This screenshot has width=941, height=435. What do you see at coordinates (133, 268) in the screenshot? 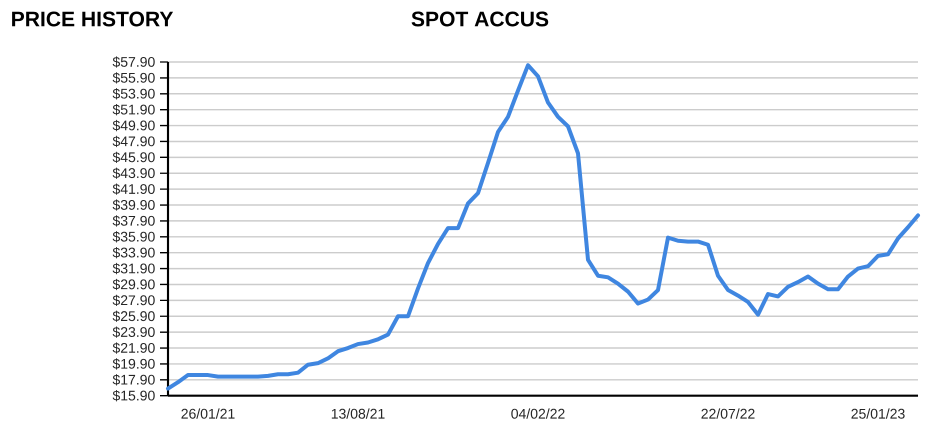
I see `y-tick-label: $31.90` at bounding box center [133, 268].